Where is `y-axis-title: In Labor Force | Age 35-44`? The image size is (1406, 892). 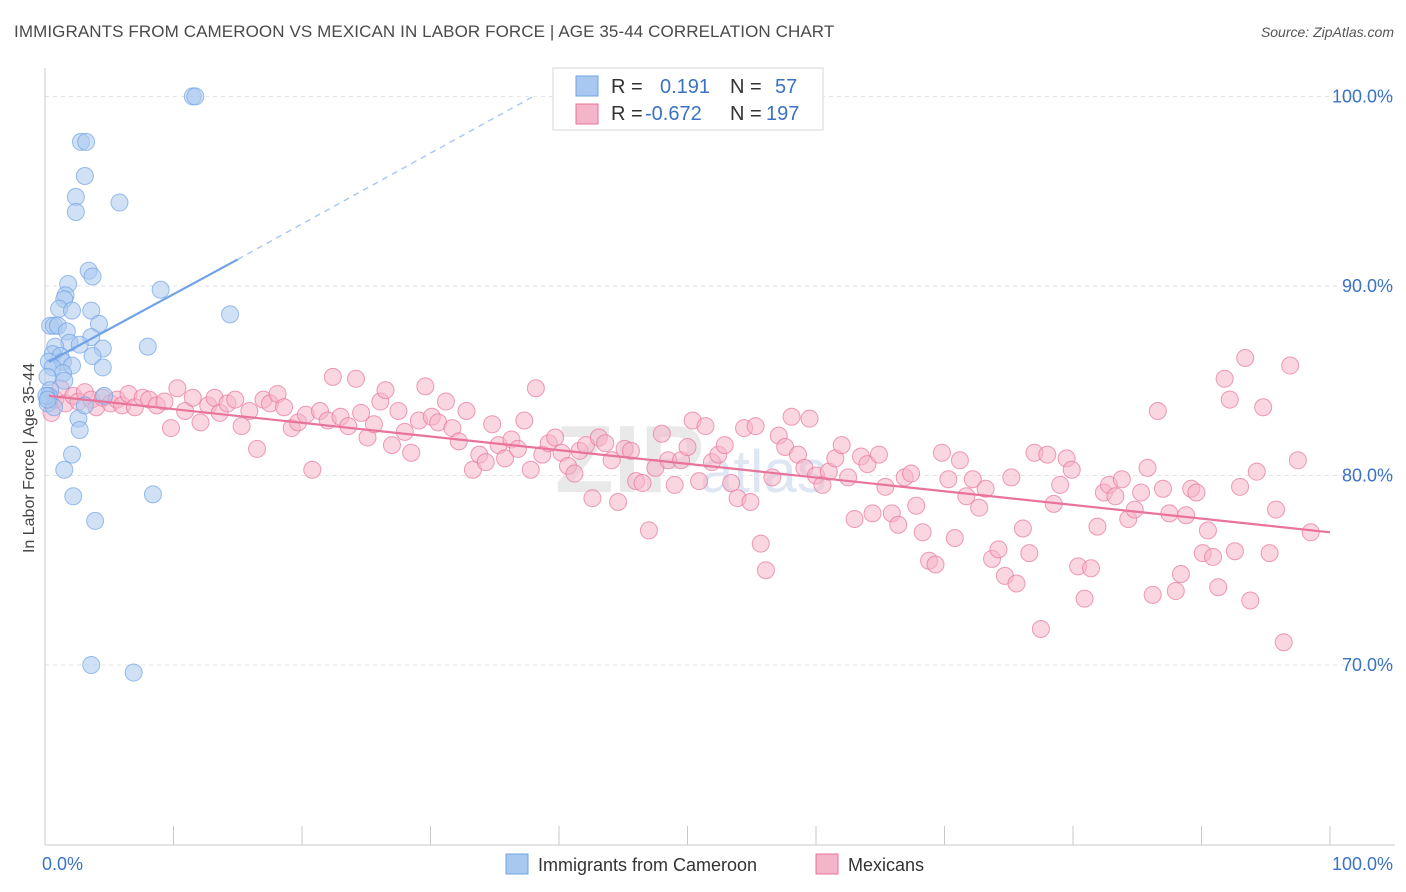
y-axis-title: In Labor Force | Age 35-44 is located at coordinates (29, 458).